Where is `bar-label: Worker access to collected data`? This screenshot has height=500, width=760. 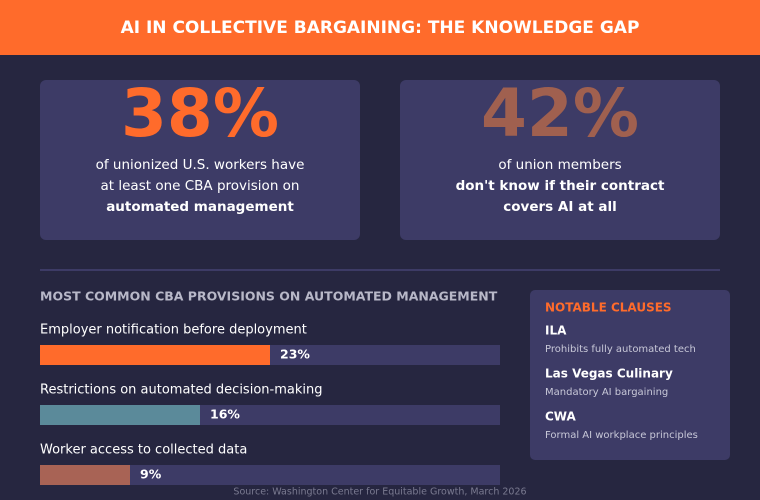 bar-label: Worker access to collected data is located at coordinates (143, 450).